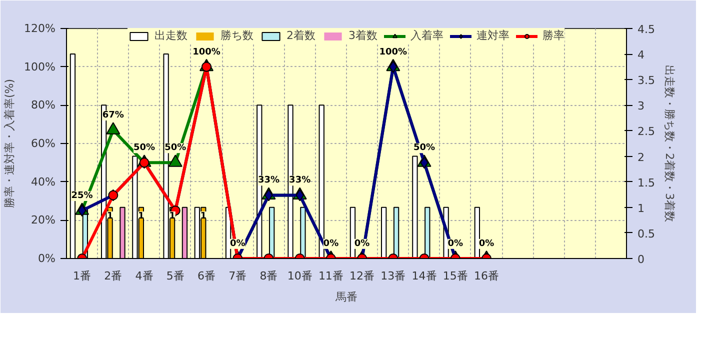 The image size is (702, 338). Describe the element at coordinates (171, 35) in the screenshot. I see `legend-label: 出走数` at that location.